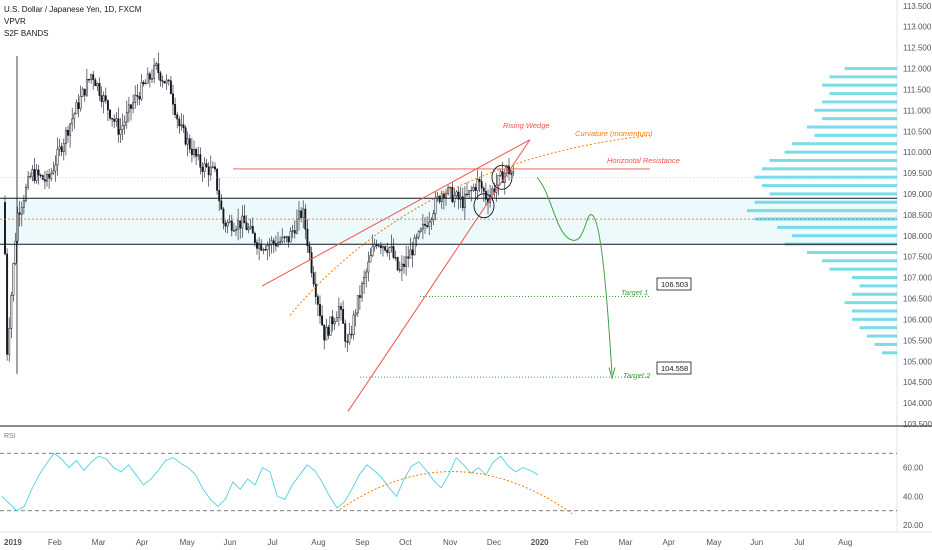 Image resolution: width=932 pixels, height=550 pixels. What do you see at coordinates (917, 236) in the screenshot?
I see `price-tick-label: 108.000` at bounding box center [917, 236].